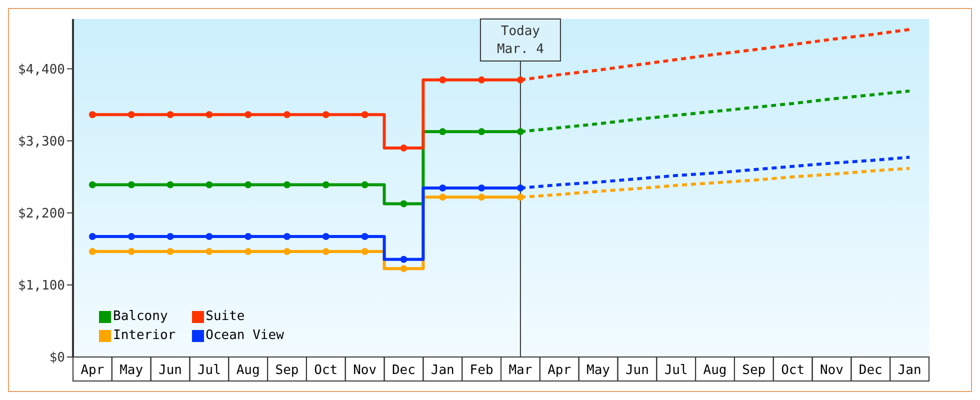 Image resolution: width=980 pixels, height=400 pixels. What do you see at coordinates (225, 316) in the screenshot?
I see `legend-label: Suite` at bounding box center [225, 316].